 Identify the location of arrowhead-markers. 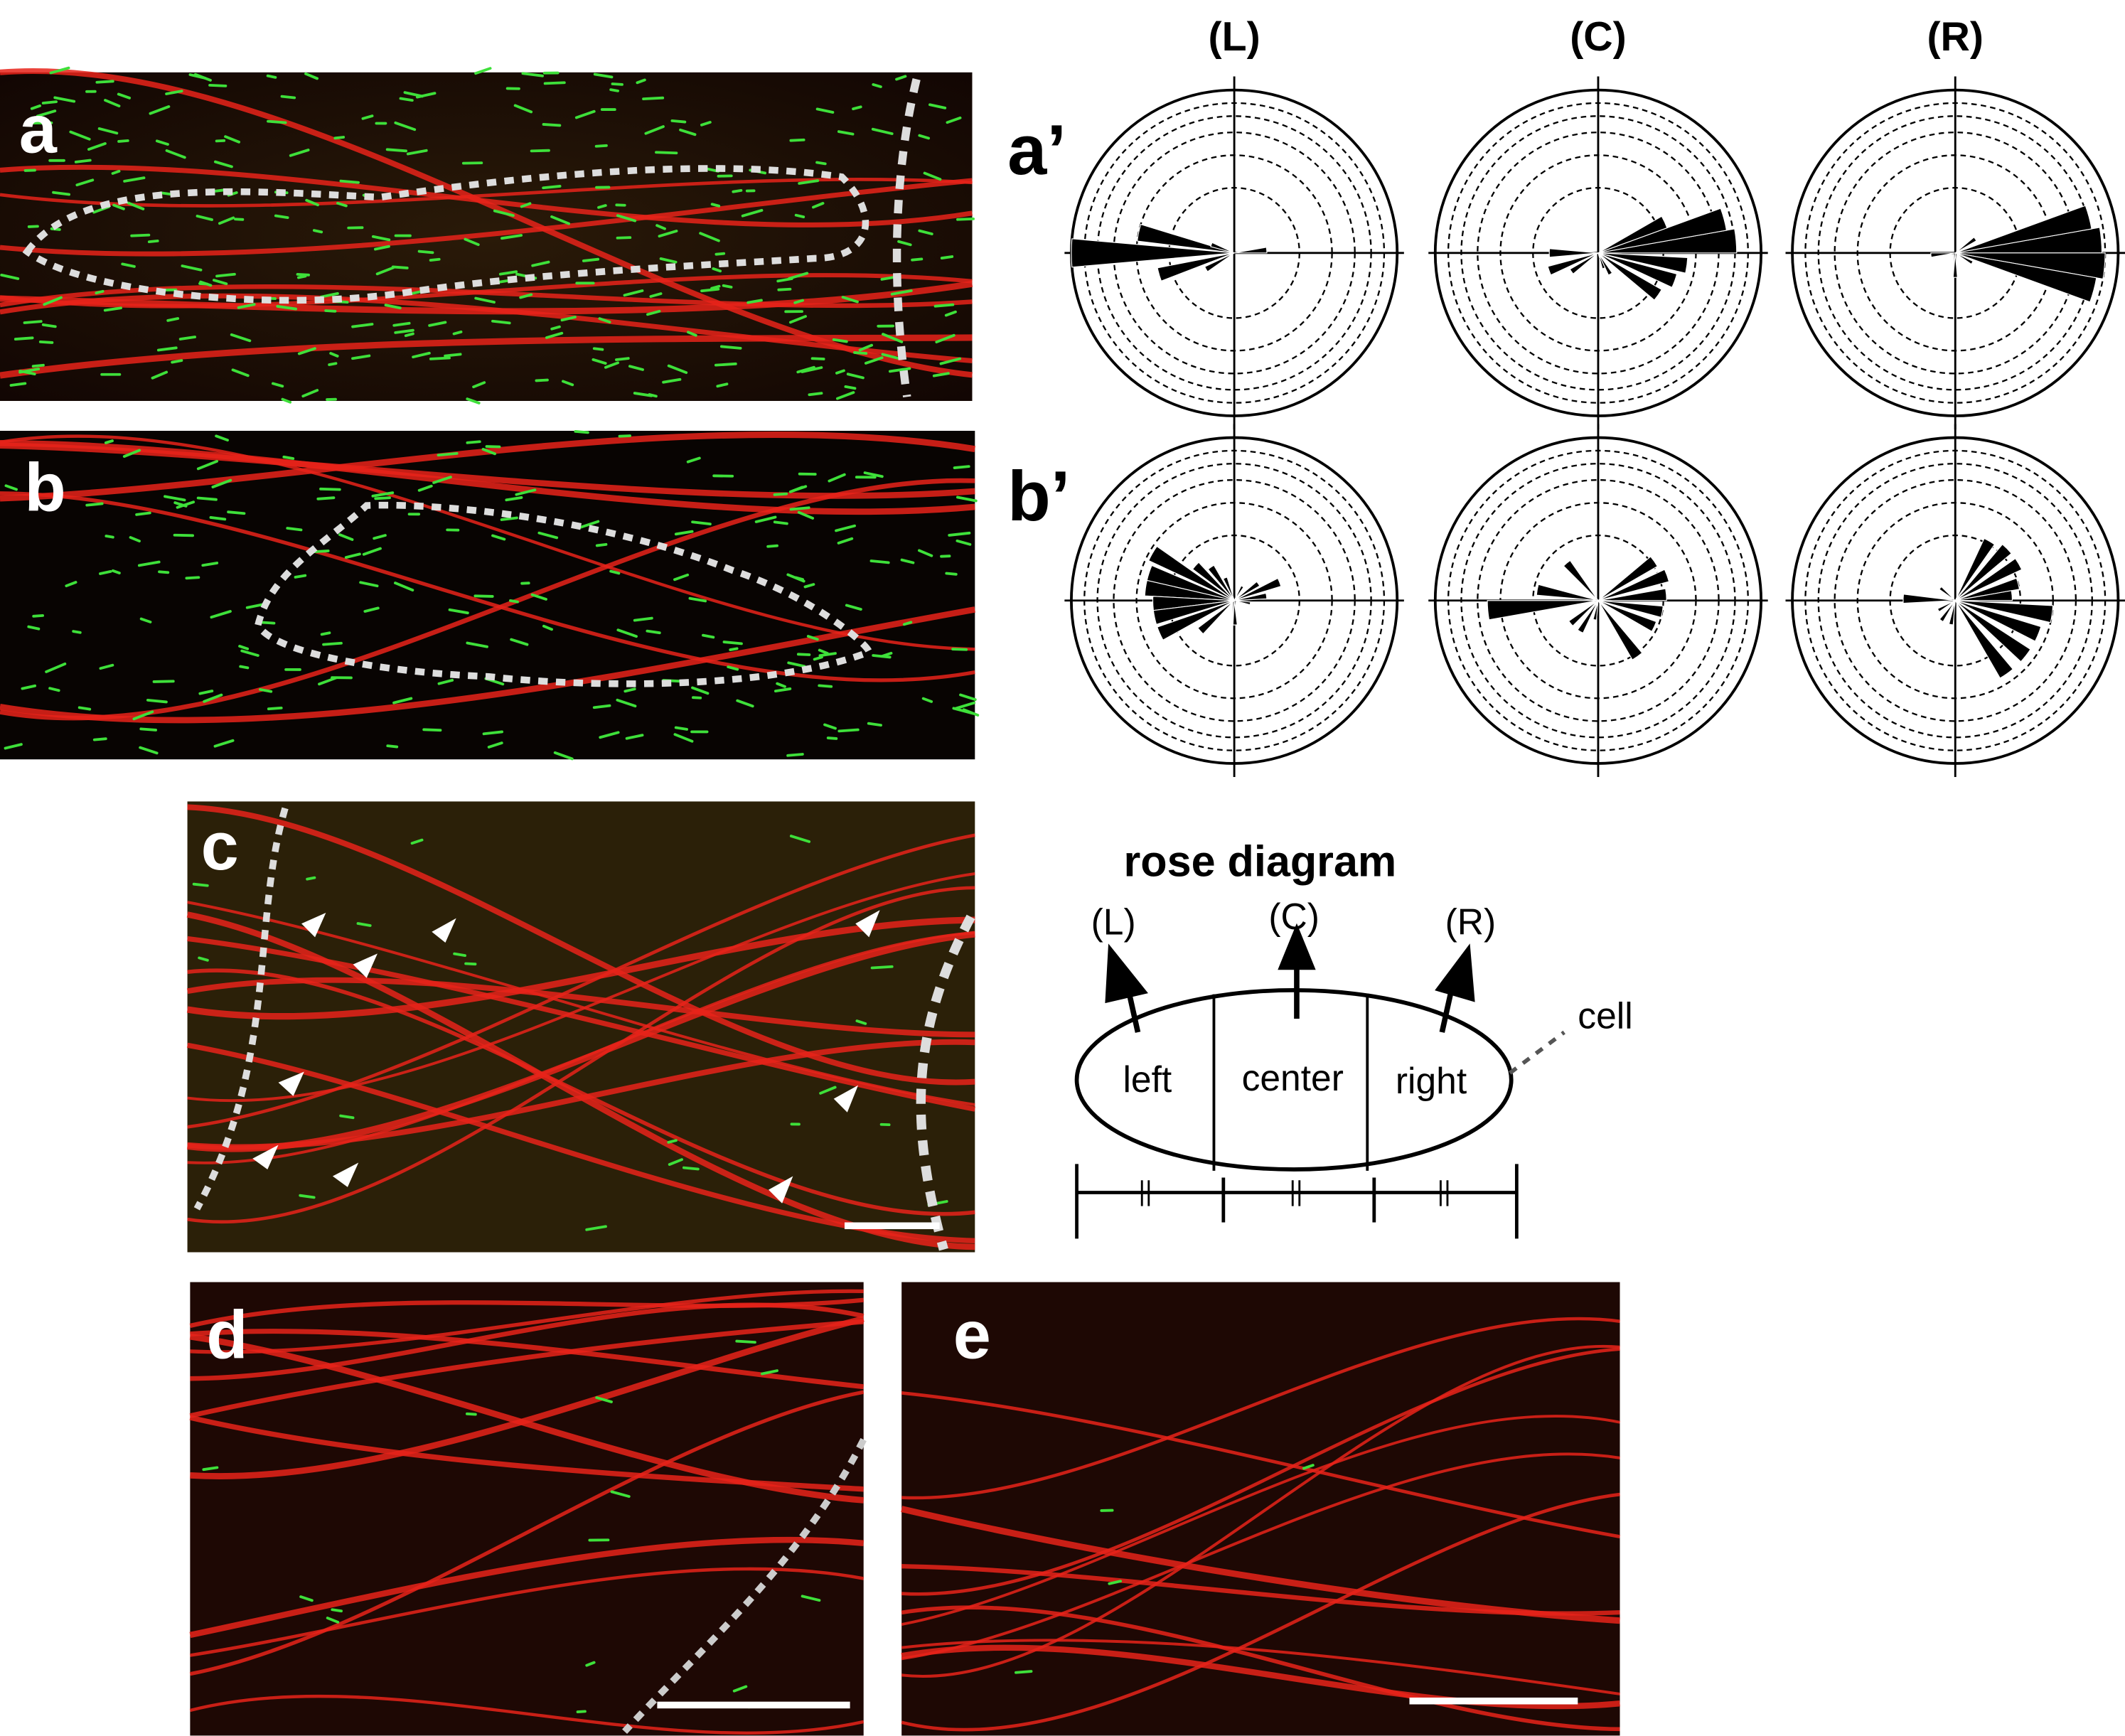
(566, 1057).